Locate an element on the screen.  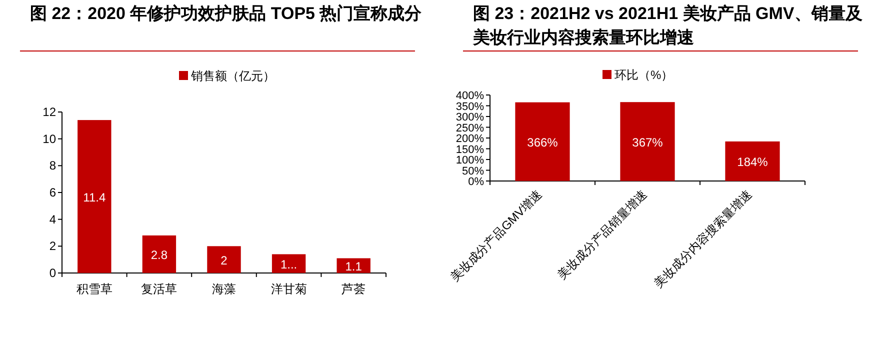
legend-label: 销售额（亿元） is located at coordinates (232, 76).